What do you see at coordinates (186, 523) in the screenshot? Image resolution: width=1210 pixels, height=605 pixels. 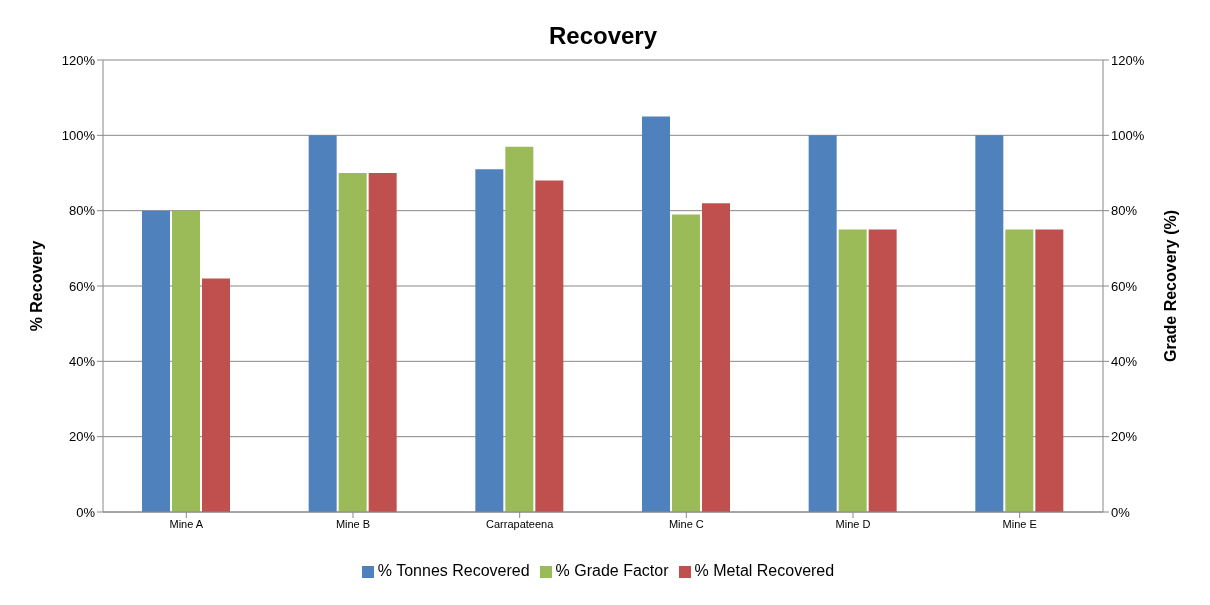 I see `x-tick-label: Mine A` at bounding box center [186, 523].